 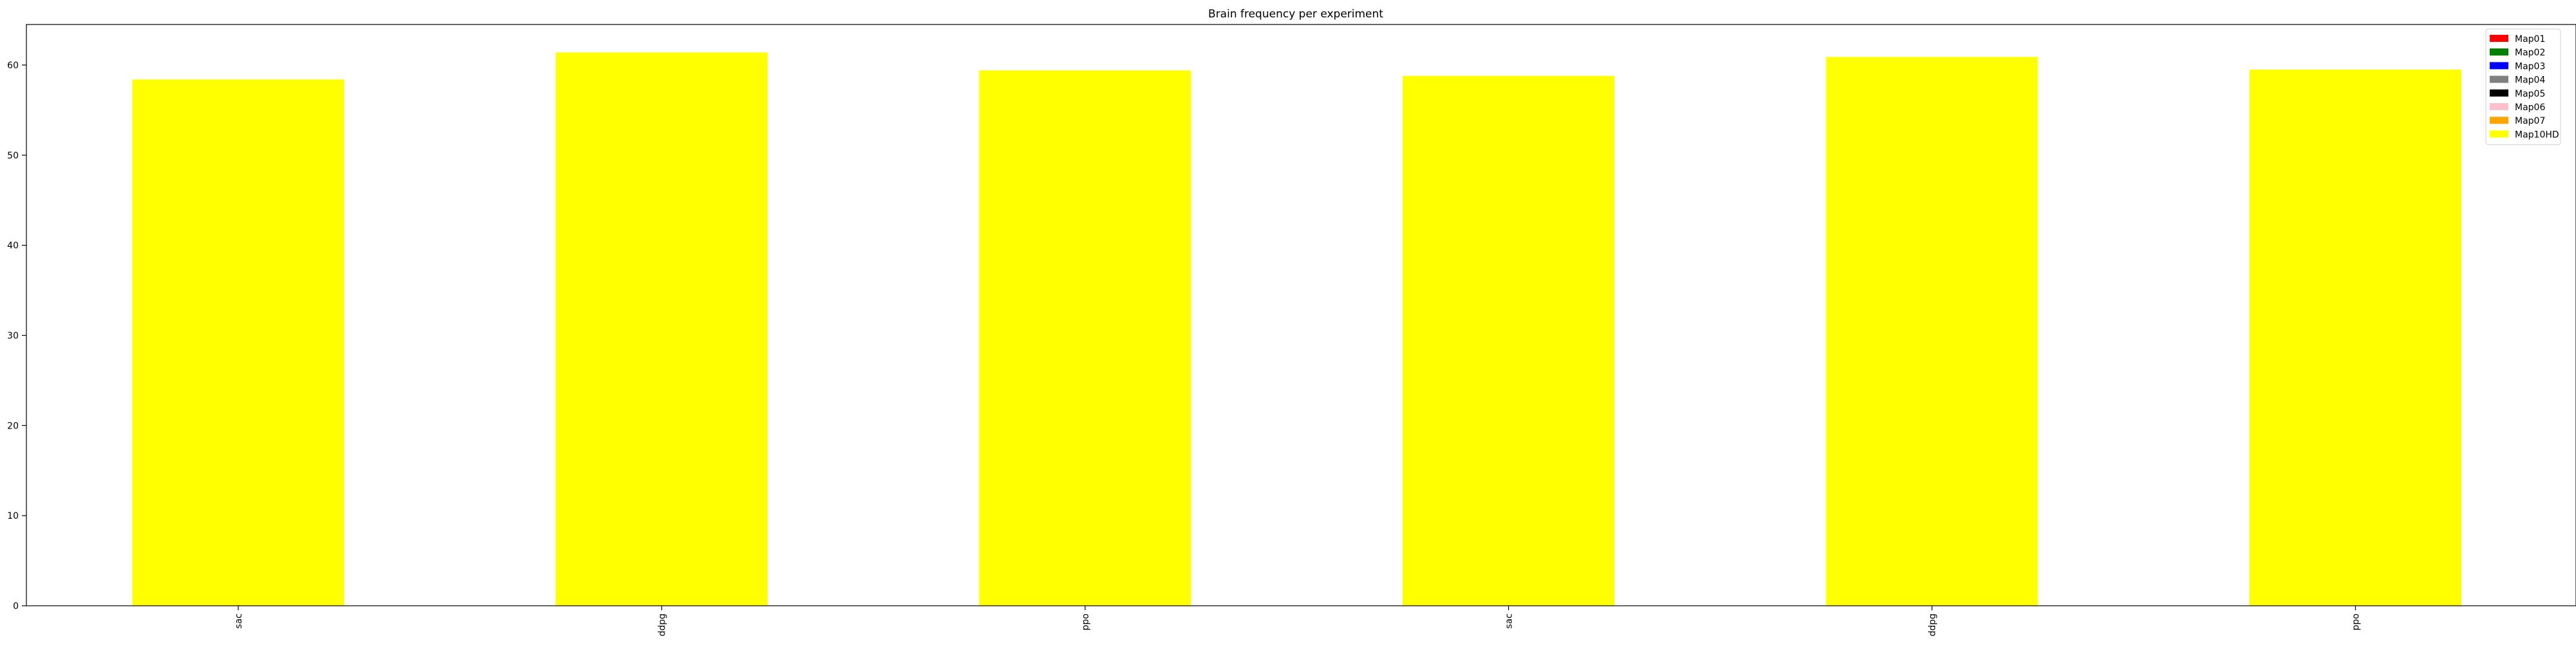 What do you see at coordinates (16, 606) in the screenshot?
I see `y-tick-label: 0` at bounding box center [16, 606].